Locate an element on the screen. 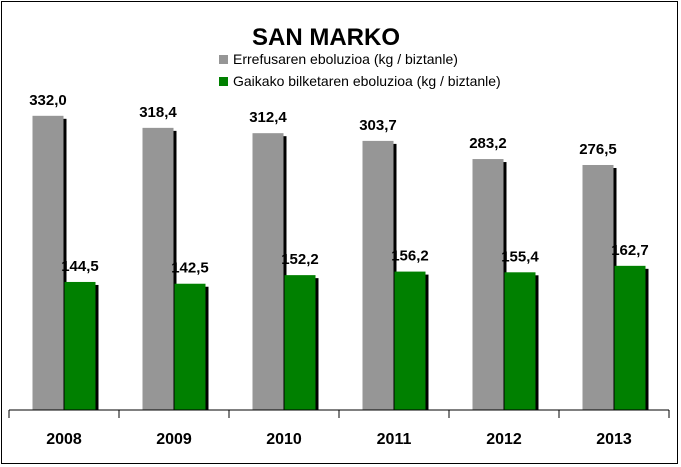 This screenshot has width=681, height=467. x-tick-label-2011: 2011 is located at coordinates (394, 439).